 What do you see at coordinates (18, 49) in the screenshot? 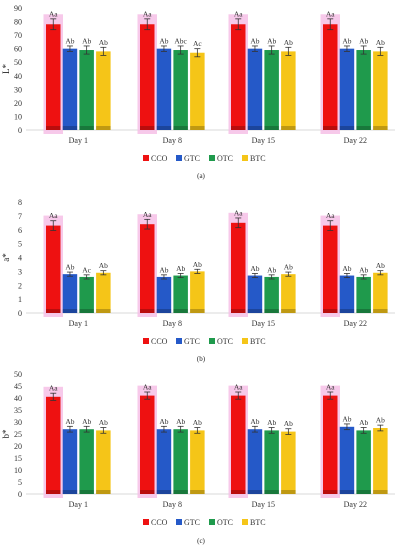
I see `y-tick-label: 60` at bounding box center [18, 49].